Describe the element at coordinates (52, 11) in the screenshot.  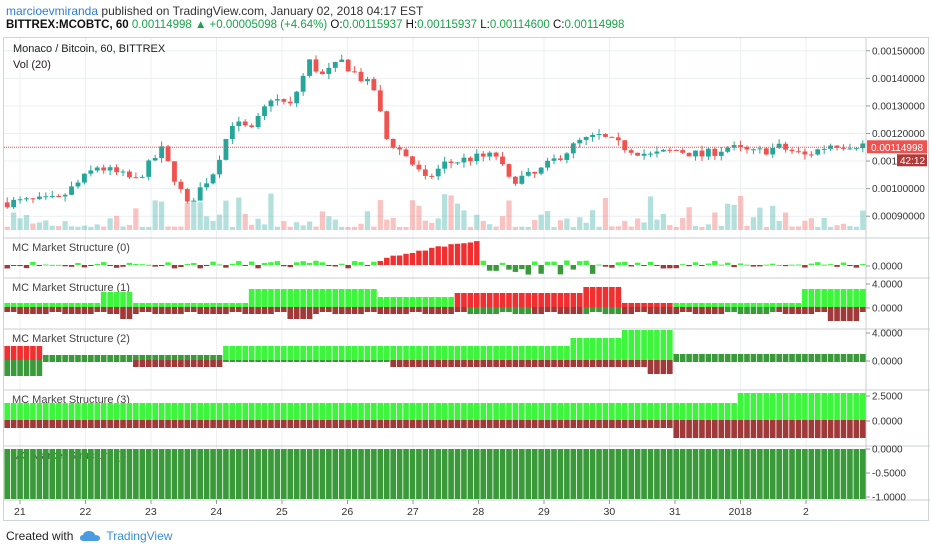
I see `author-link: marcioevmiranda` at that location.